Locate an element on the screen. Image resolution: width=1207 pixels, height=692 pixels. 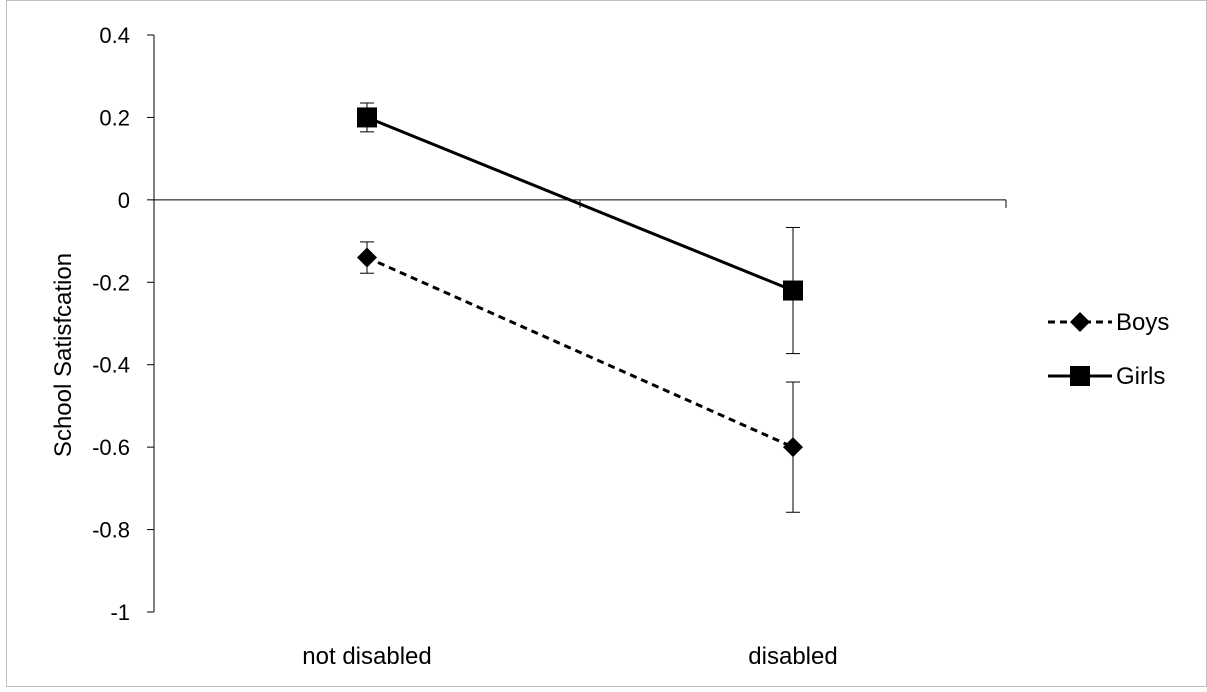
y-tick-label: -0.6 is located at coordinates (111, 447).